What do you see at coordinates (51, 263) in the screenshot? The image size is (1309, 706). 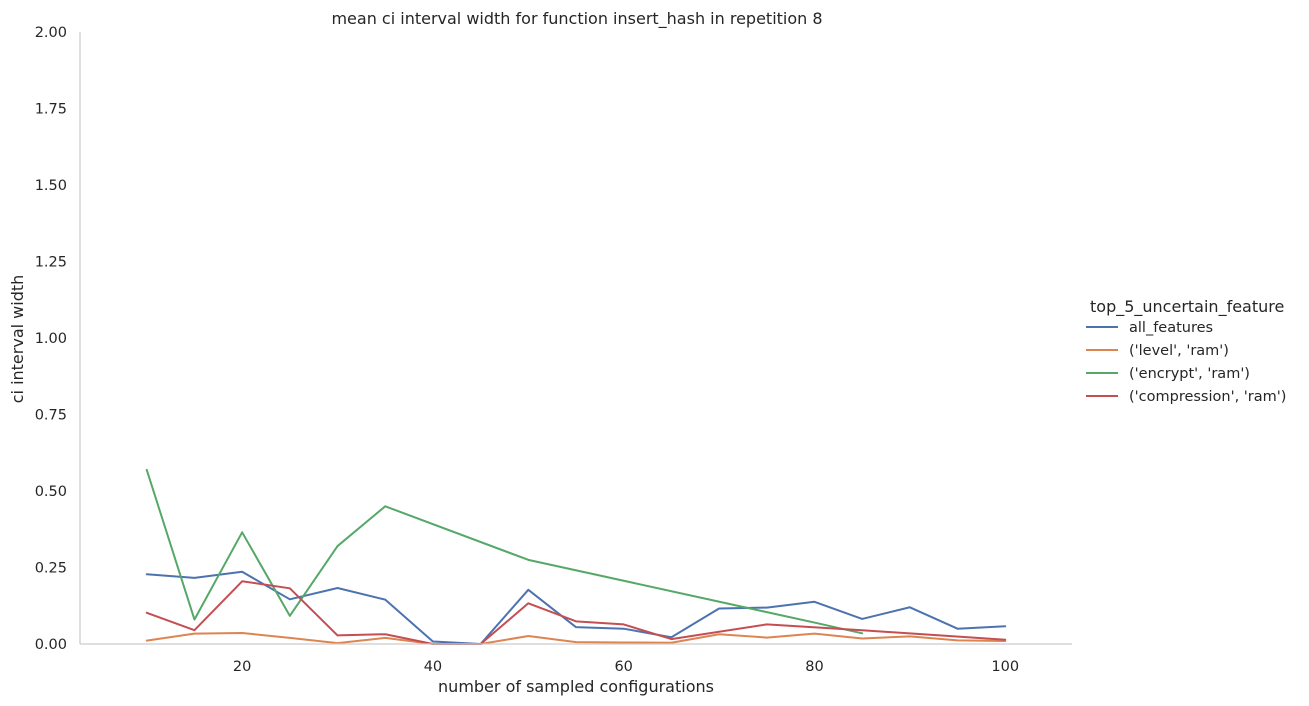 I see `y-tick-label: 1.25` at bounding box center [51, 263].